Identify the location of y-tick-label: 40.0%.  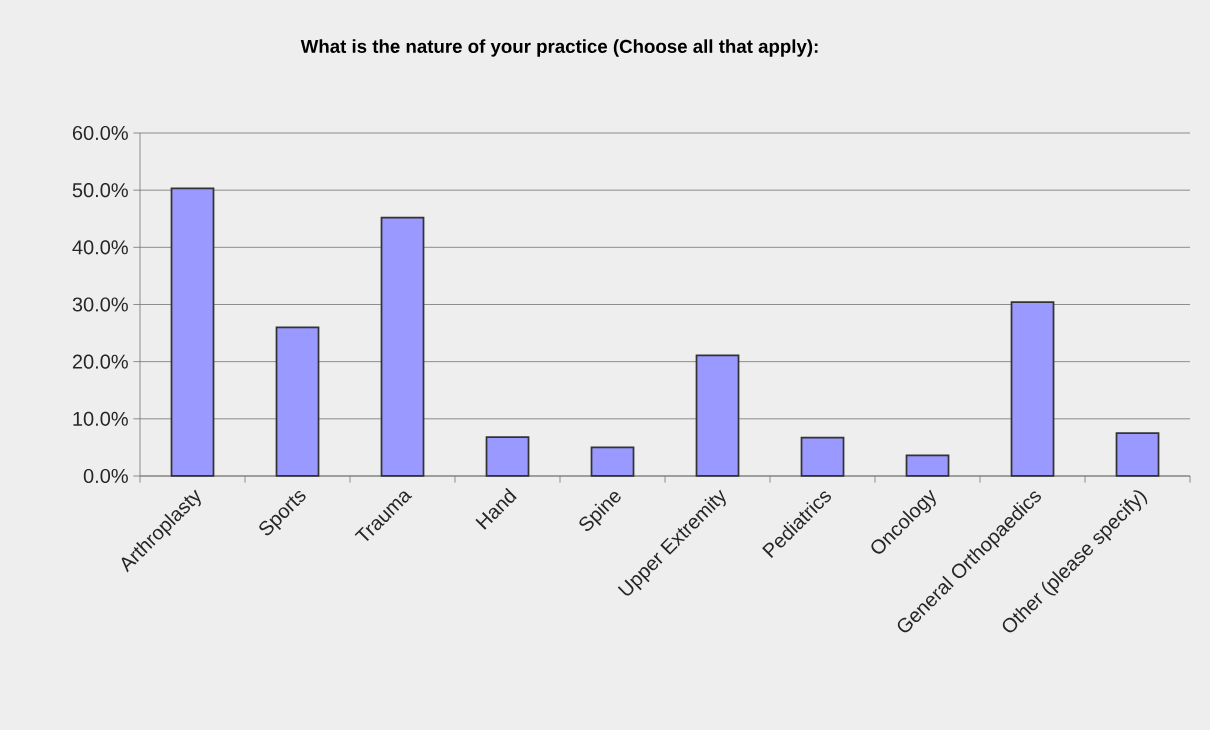
(100, 247).